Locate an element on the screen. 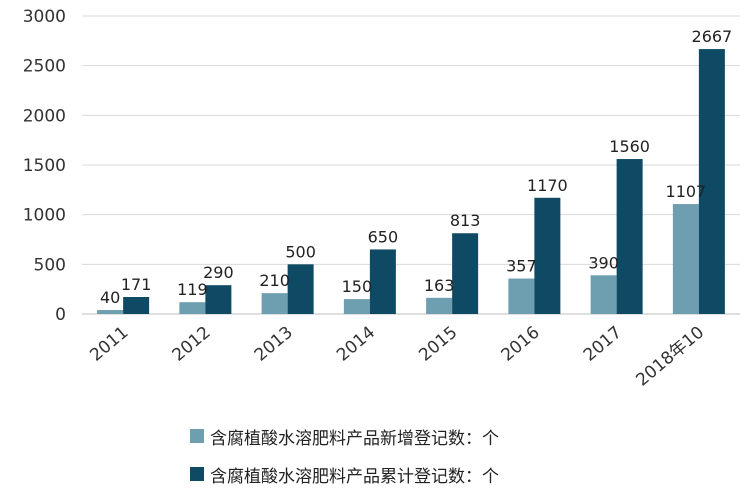 This screenshot has height=500, width=750. data-label-new: 390 is located at coordinates (603, 262).